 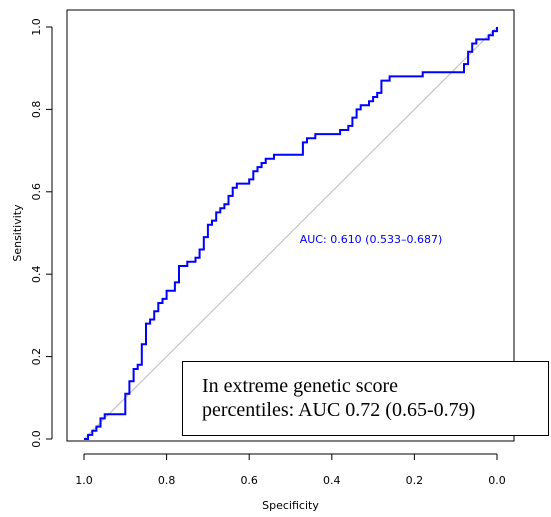 What do you see at coordinates (84, 480) in the screenshot?
I see `x-tick-label-0: 1.0` at bounding box center [84, 480].